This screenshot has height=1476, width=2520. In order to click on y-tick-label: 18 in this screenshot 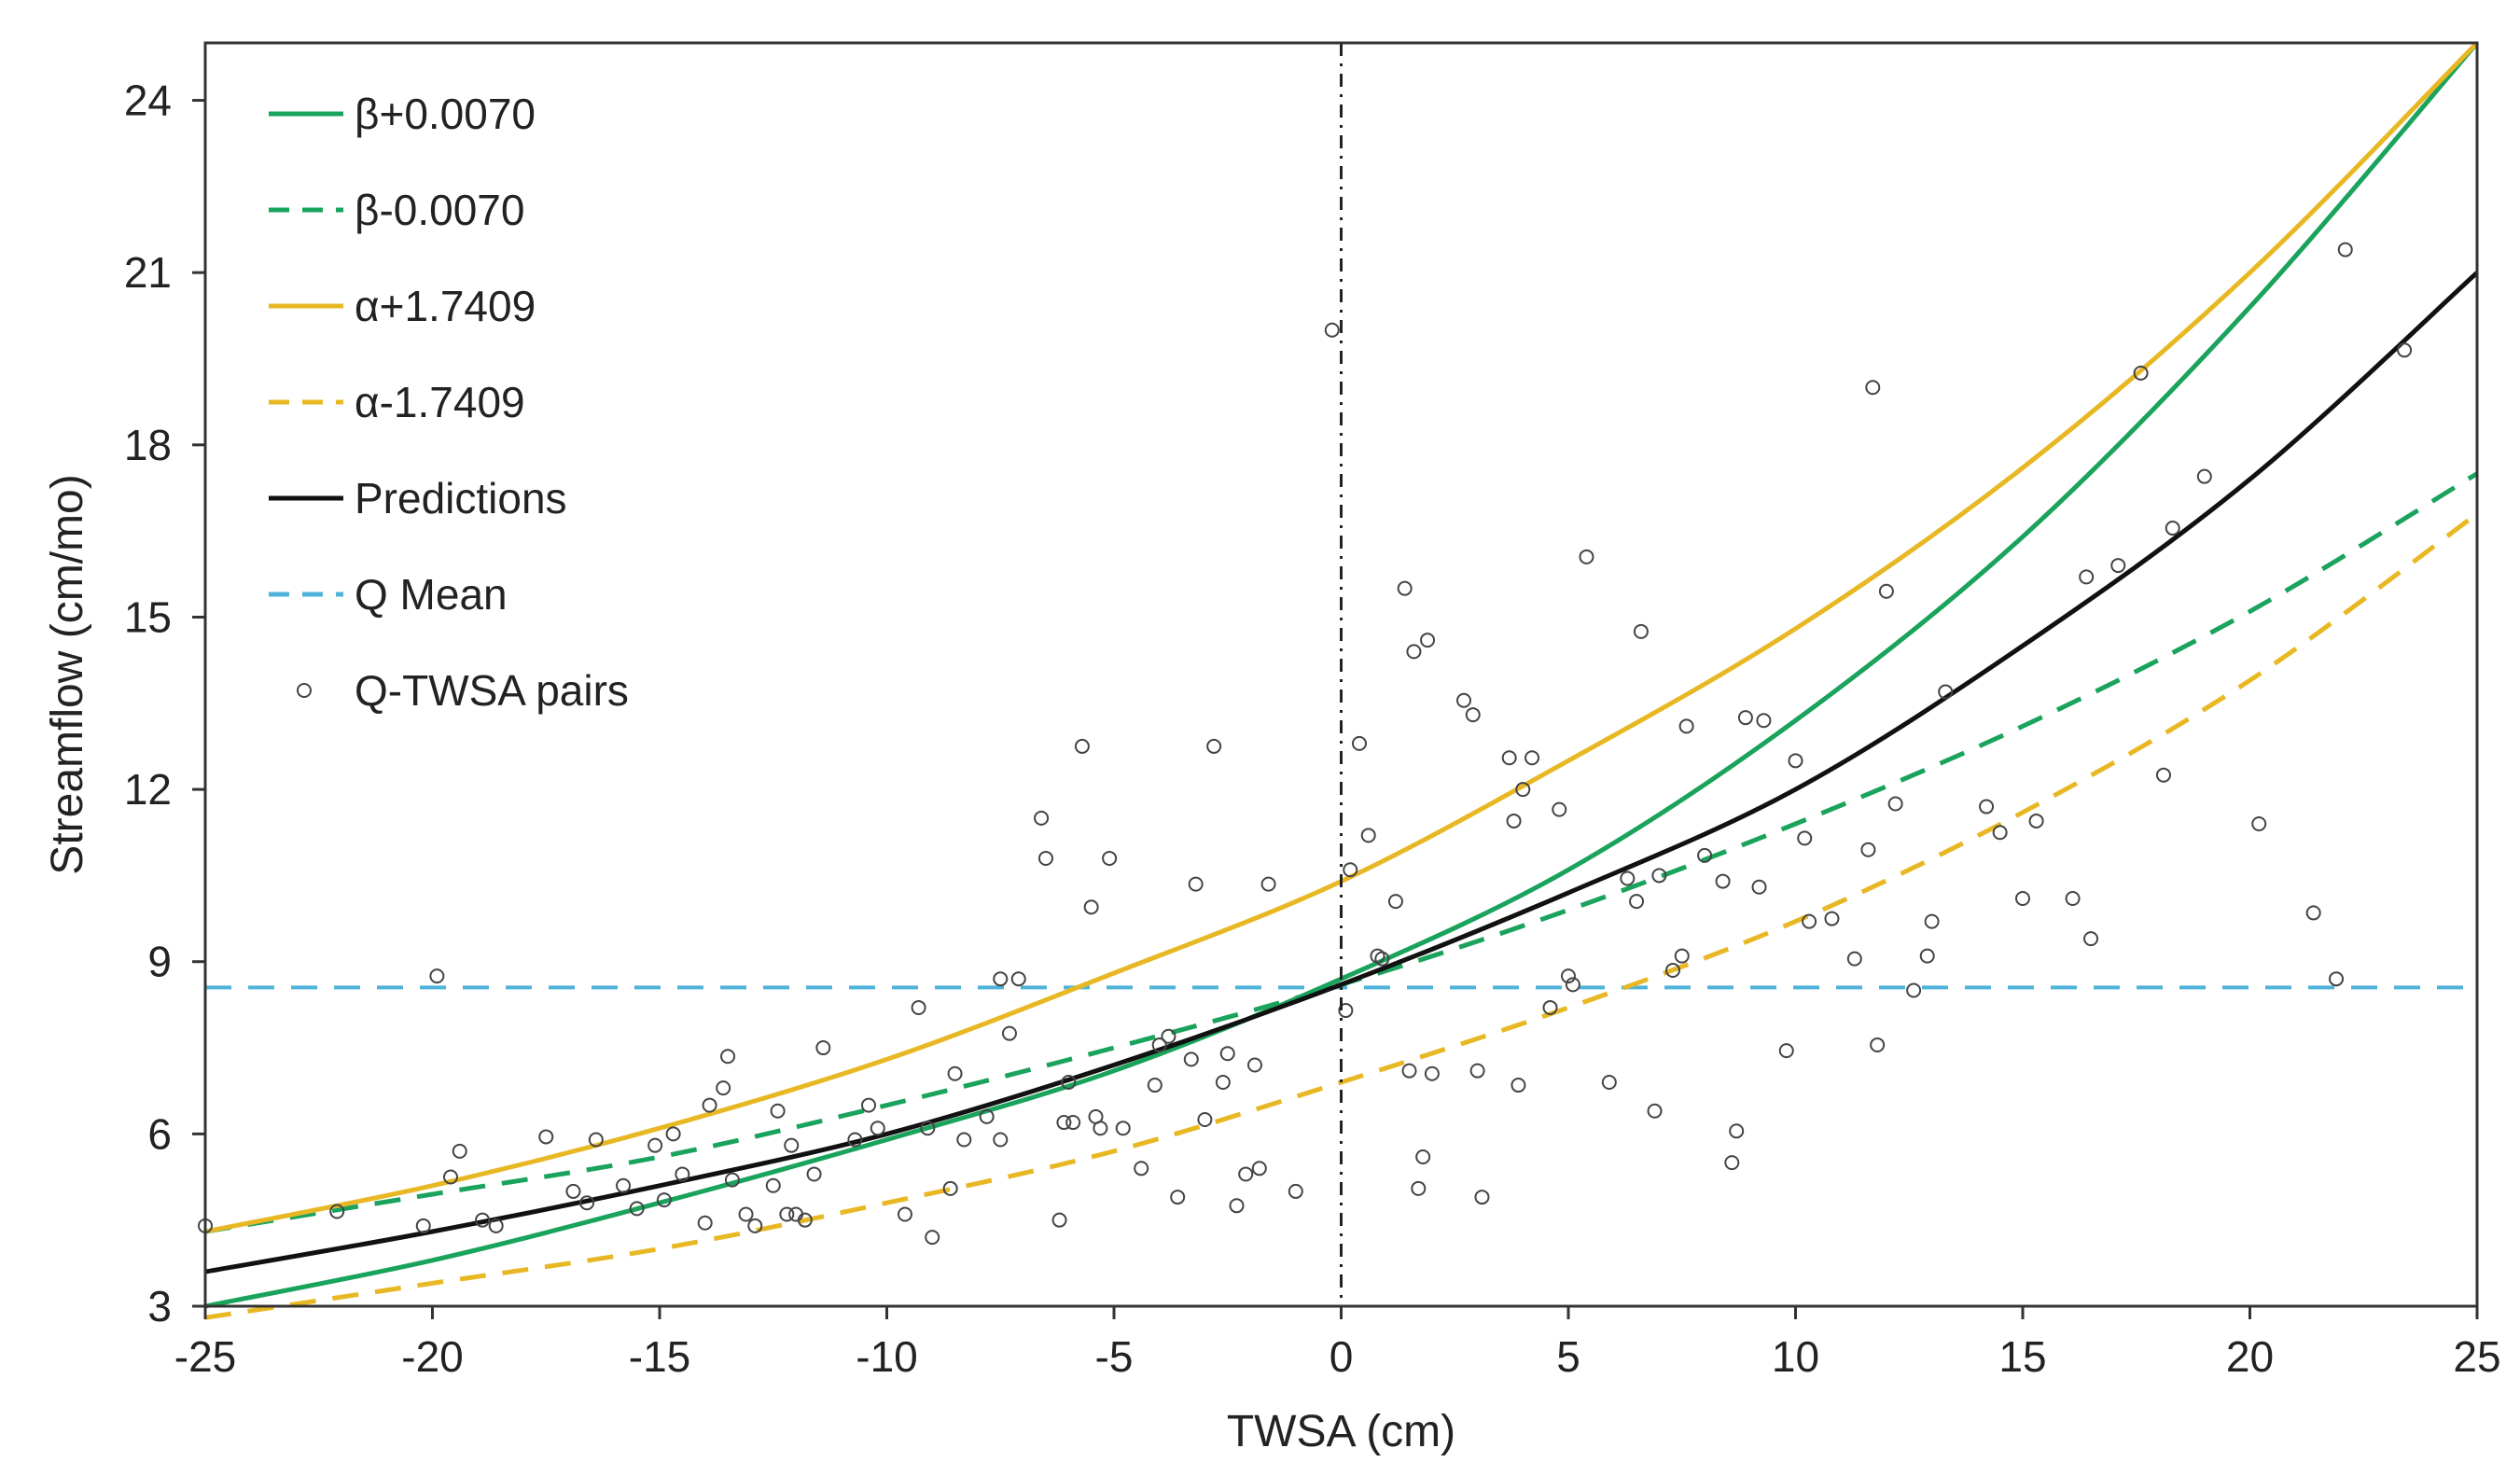, I will do `click(148, 445)`.